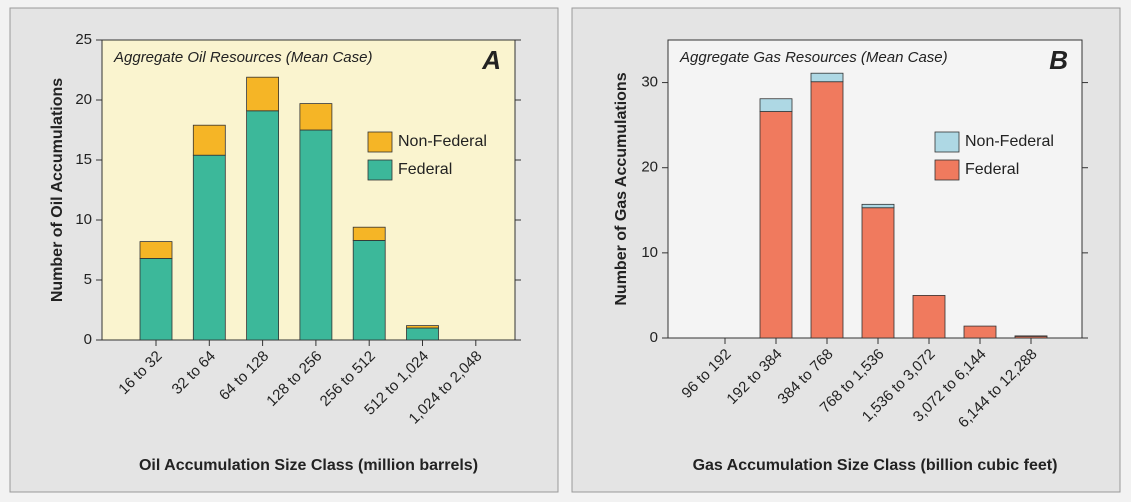 Image resolution: width=1131 pixels, height=502 pixels. I want to click on y-axis-title: Number of Oil Accumulations, so click(57, 190).